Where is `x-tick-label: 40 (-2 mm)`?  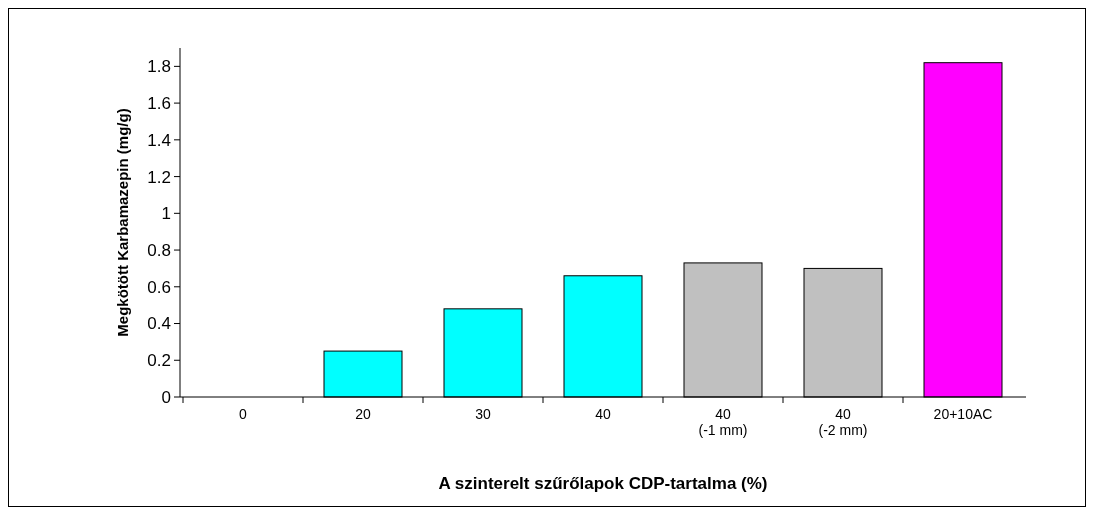 x-tick-label: 40 (-2 mm) is located at coordinates (843, 422).